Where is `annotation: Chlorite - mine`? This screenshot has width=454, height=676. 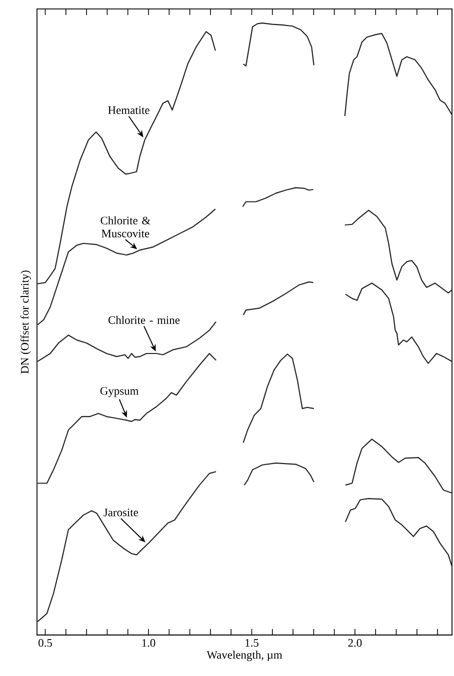 annotation: Chlorite - mine is located at coordinates (144, 320).